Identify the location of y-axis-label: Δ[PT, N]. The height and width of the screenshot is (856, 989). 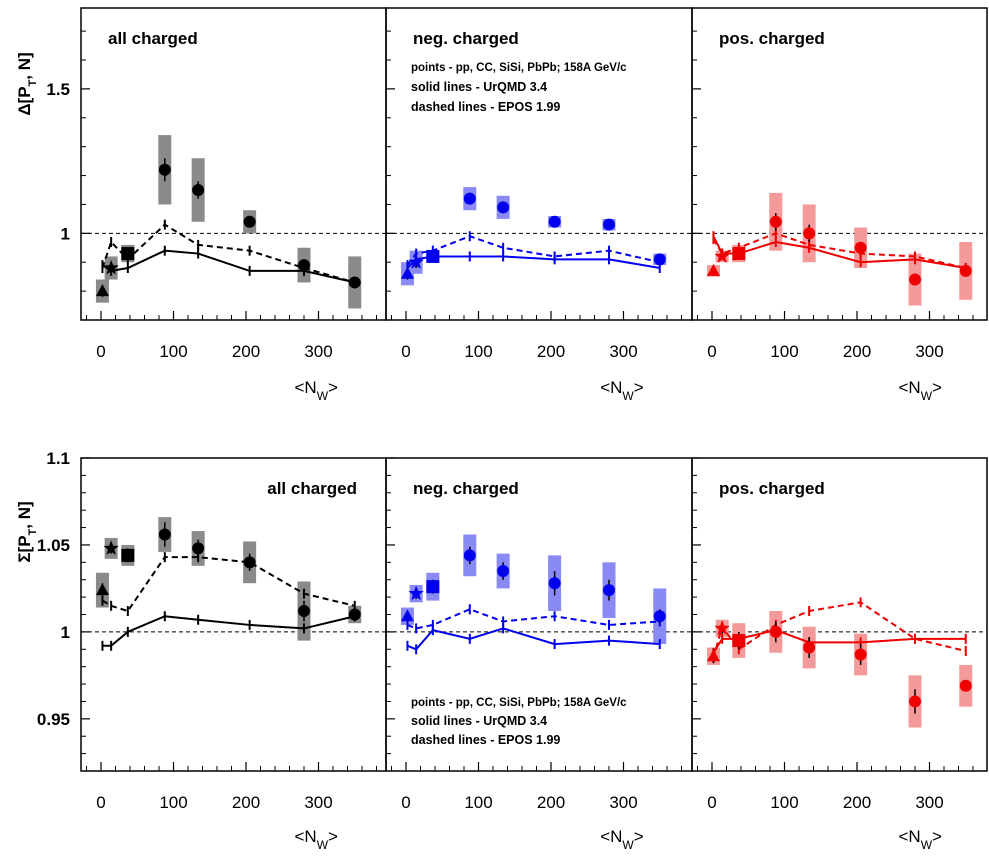
(27, 83).